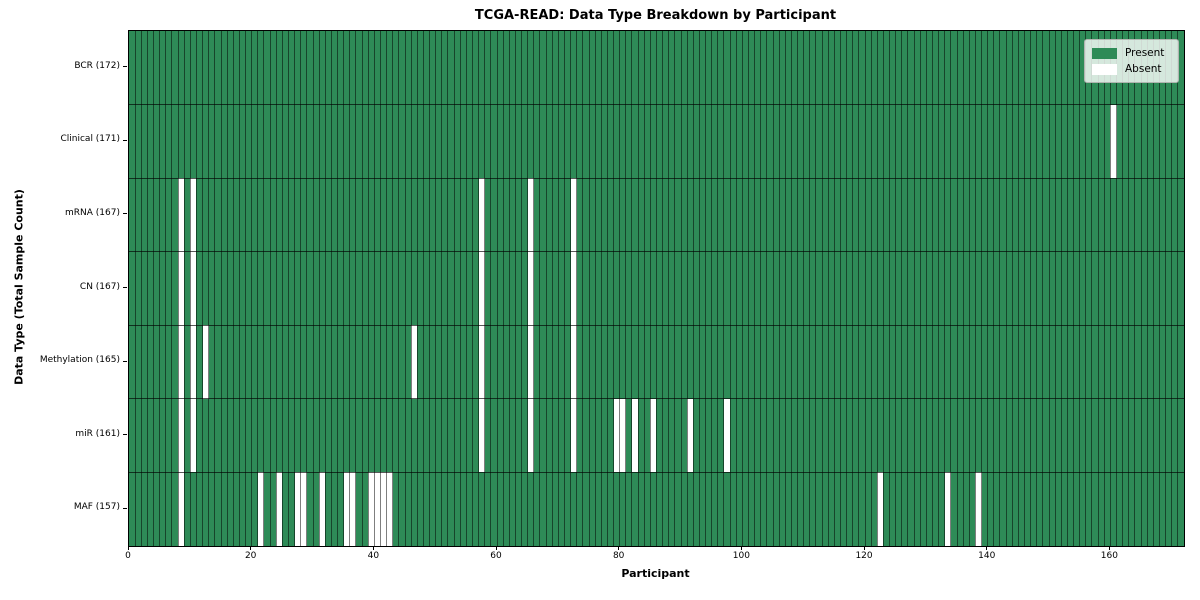 The image size is (1200, 600). I want to click on y-tick-label: BCR (172), so click(97, 65).